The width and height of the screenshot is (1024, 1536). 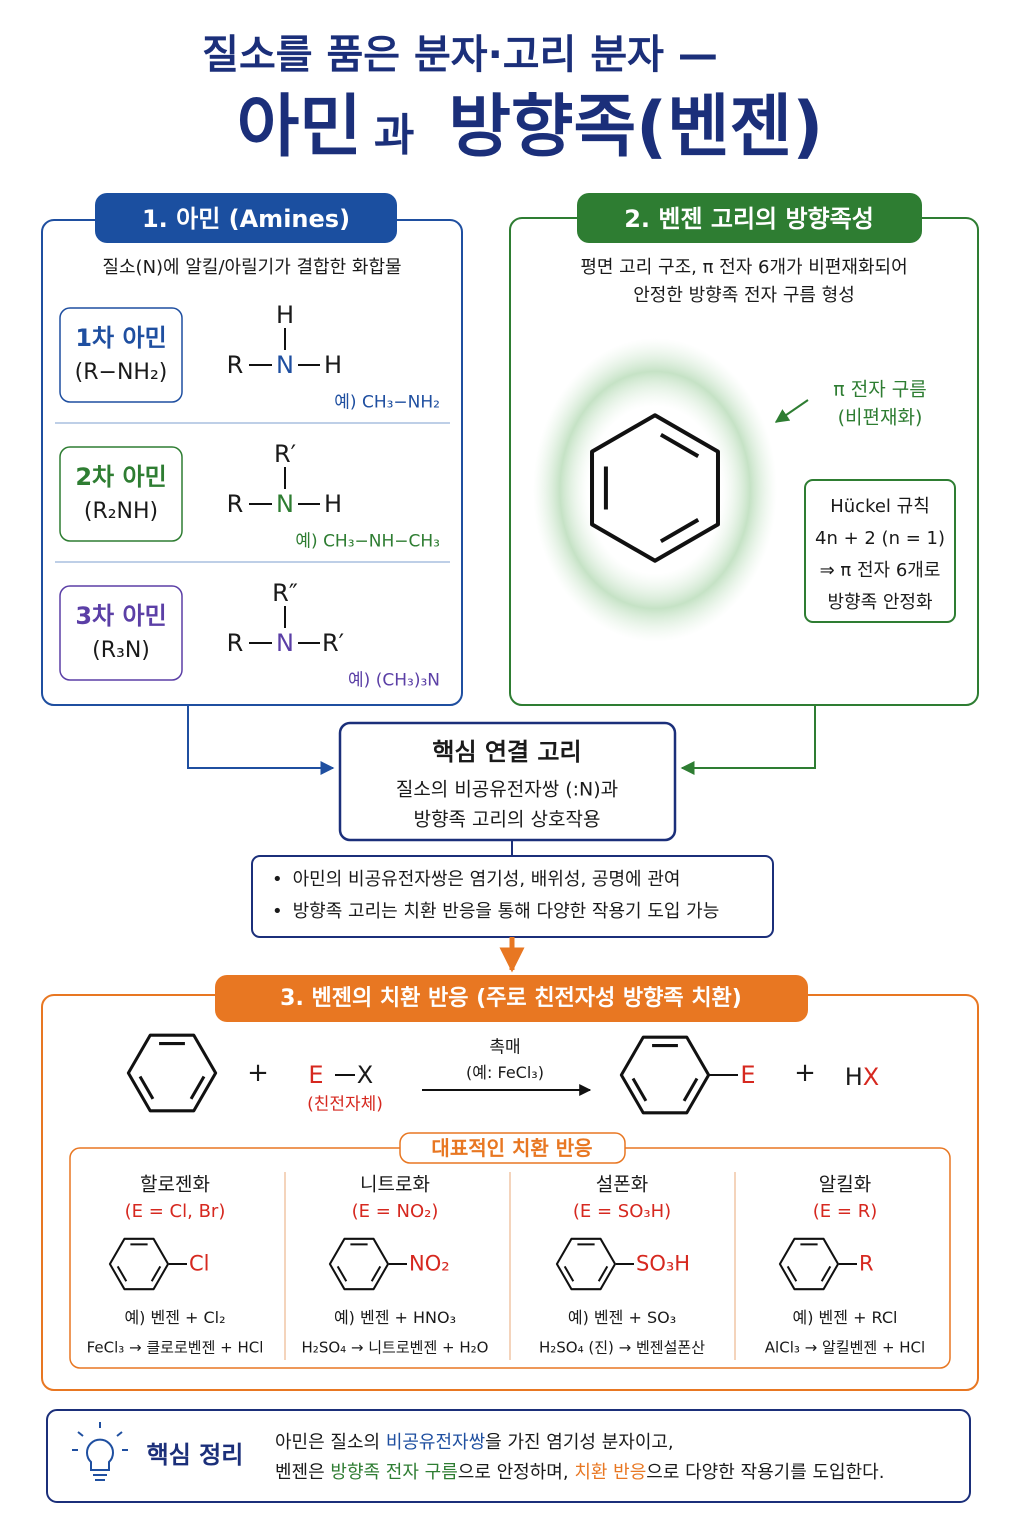 I want to click on lightbulb-icon, so click(x=100, y=1451).